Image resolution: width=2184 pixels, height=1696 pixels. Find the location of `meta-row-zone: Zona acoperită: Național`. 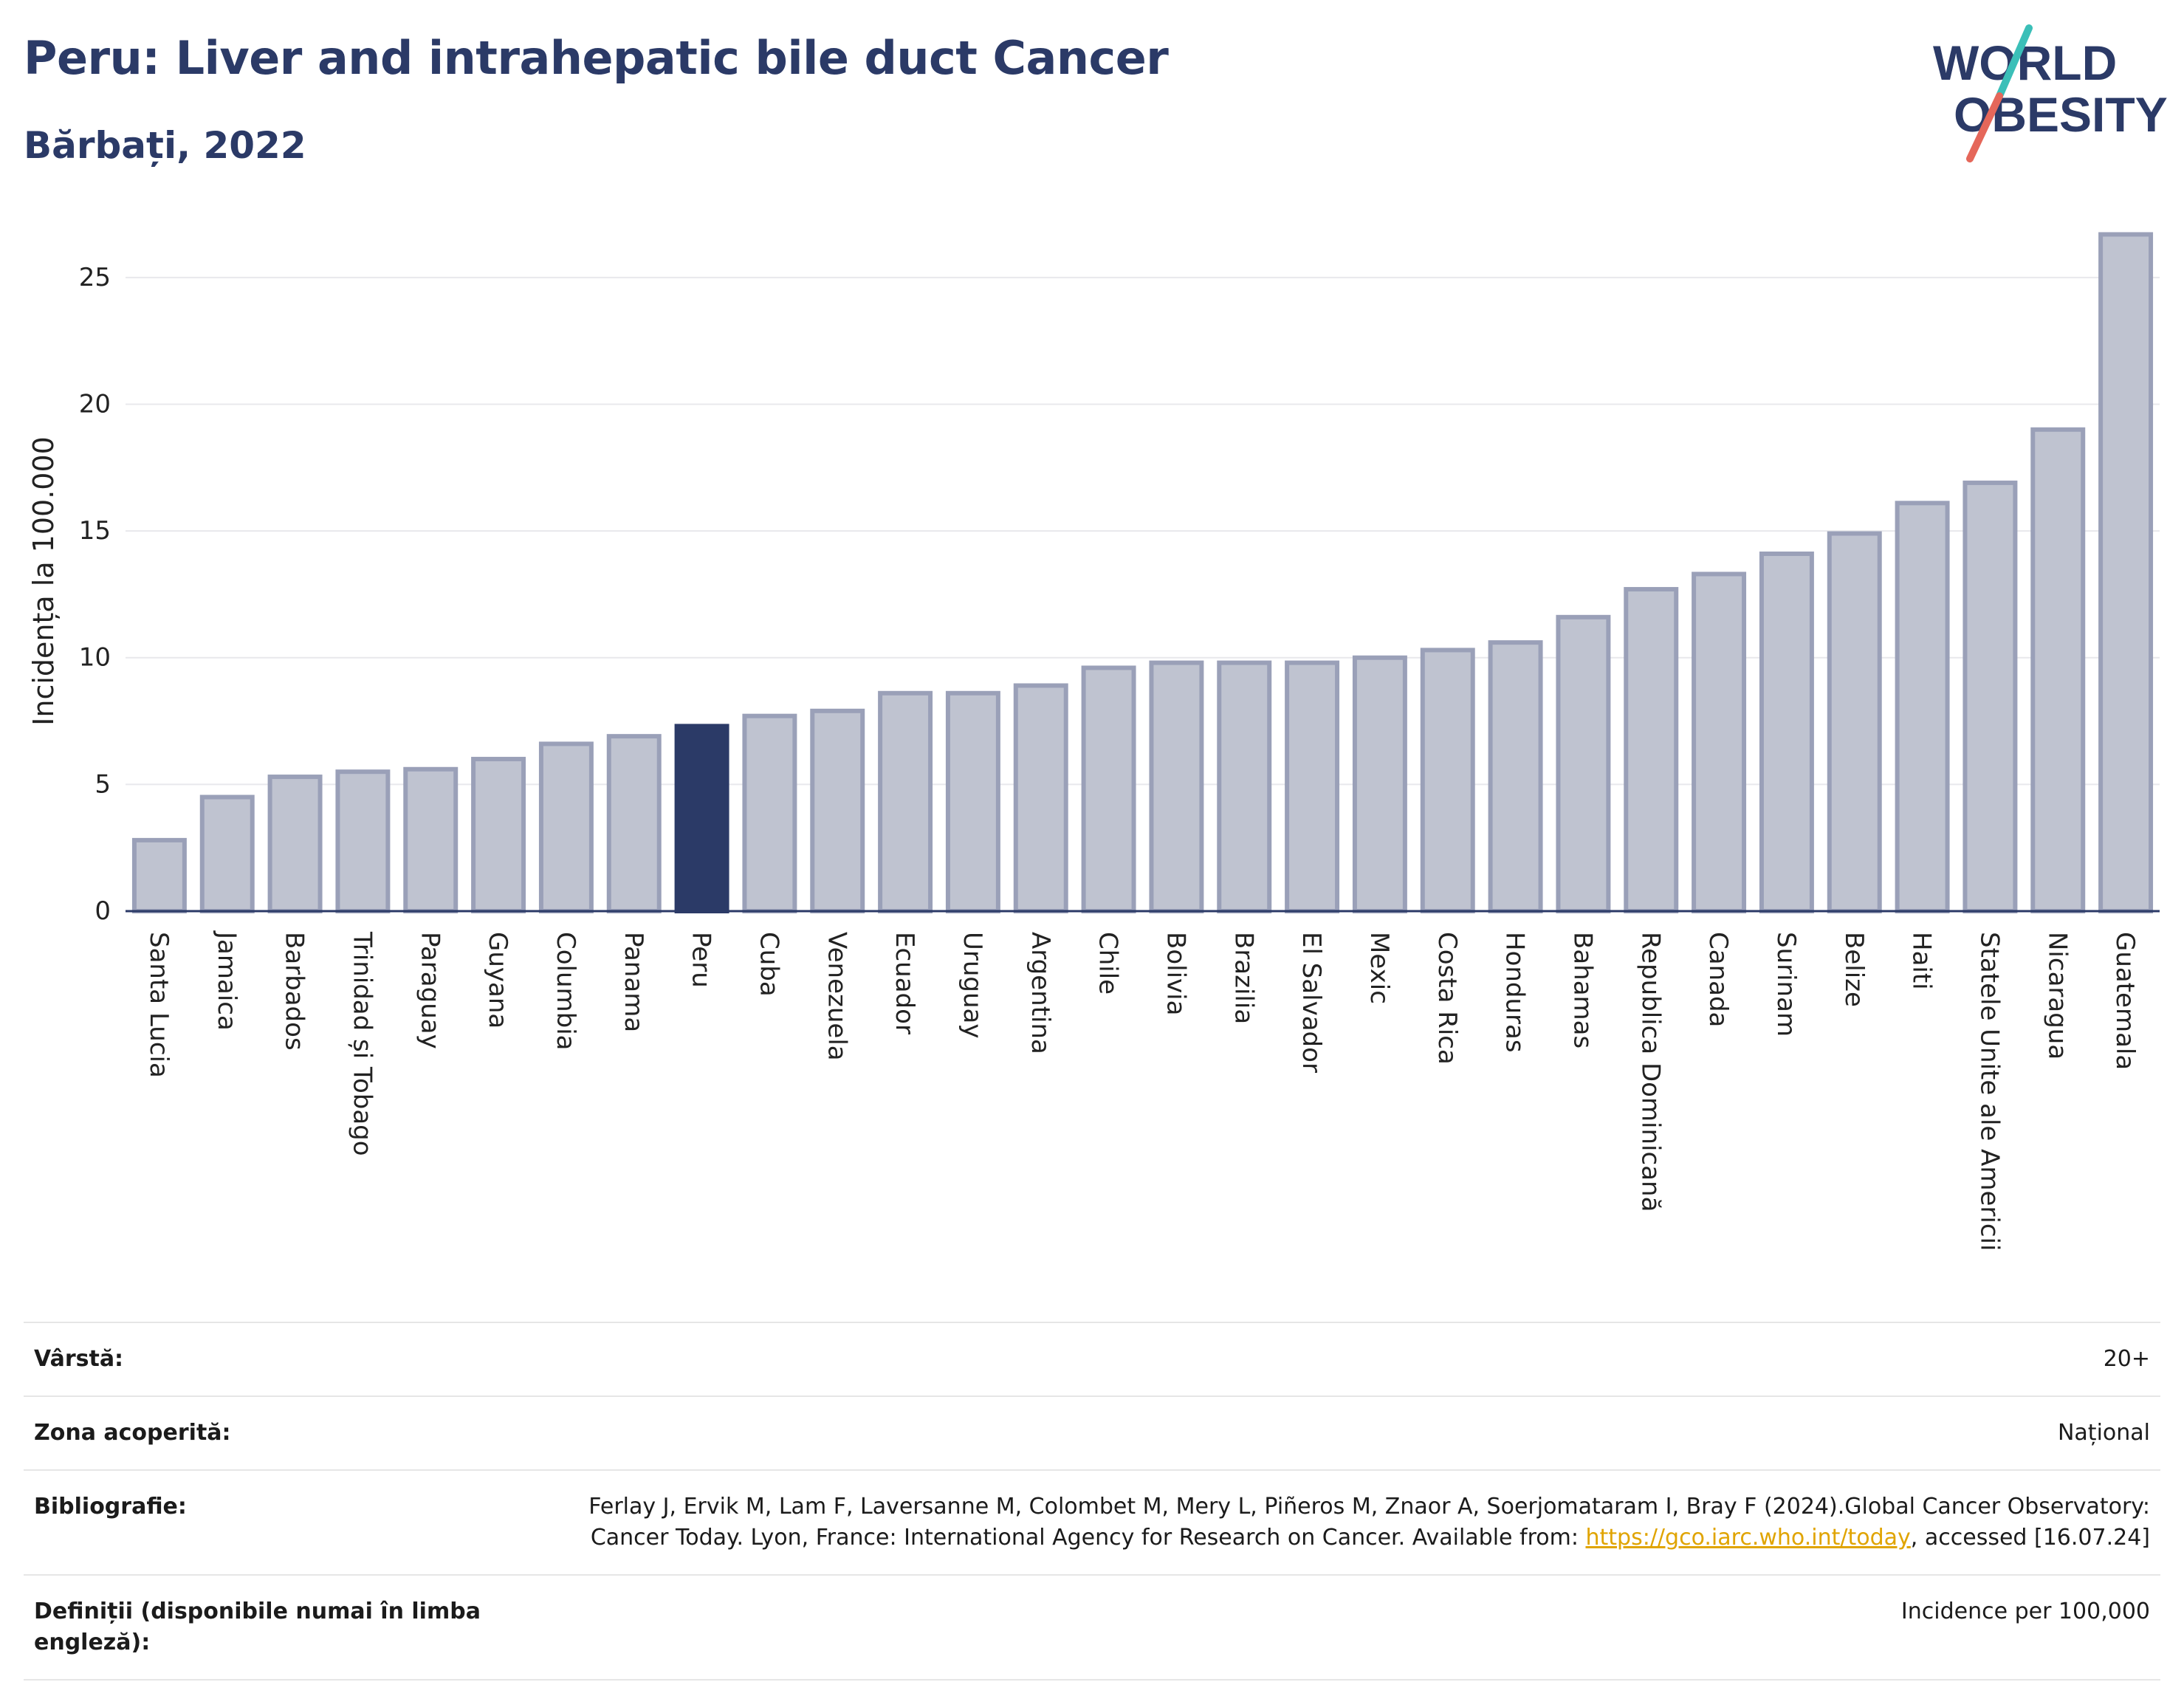

meta-row-zone: Zona acoperită: Național is located at coordinates (1092, 1432).